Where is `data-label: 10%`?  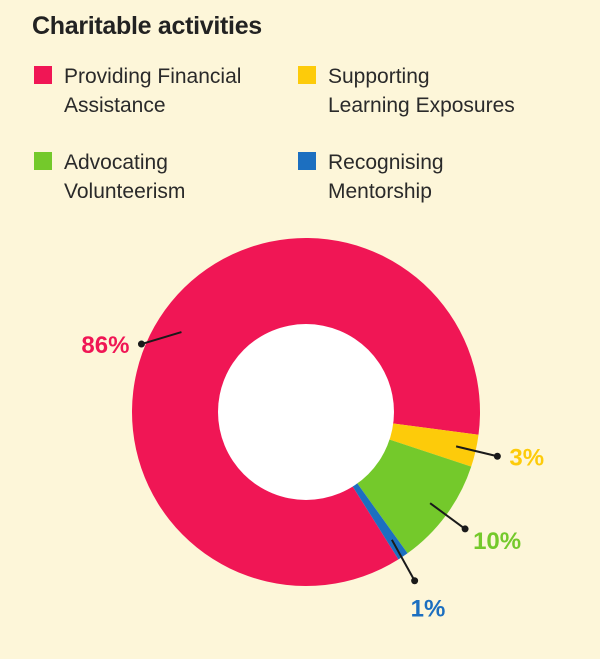 data-label: 10% is located at coordinates (497, 541).